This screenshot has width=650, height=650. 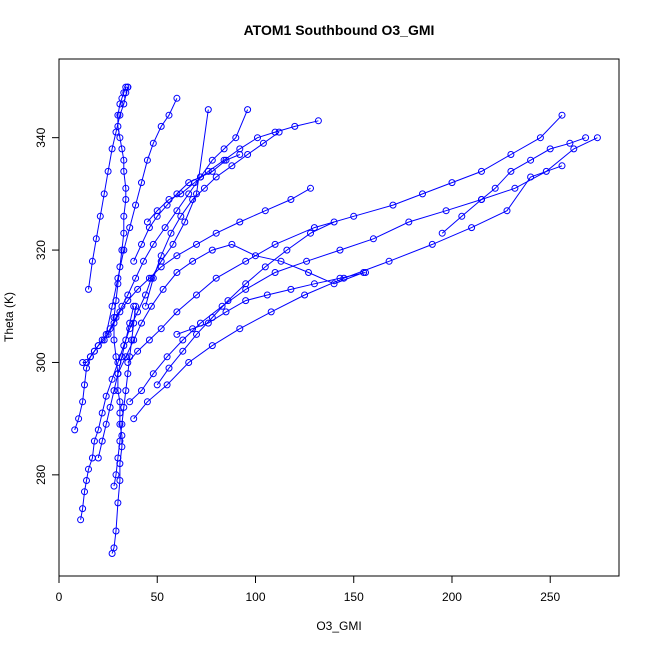 I want to click on y-tick-label: 340, so click(x=41, y=137).